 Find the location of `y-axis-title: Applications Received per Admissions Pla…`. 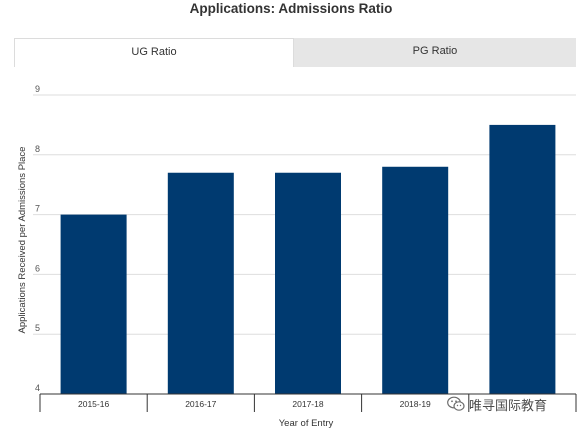

y-axis-title: Applications Received per Admissions Pla… is located at coordinates (22, 240).